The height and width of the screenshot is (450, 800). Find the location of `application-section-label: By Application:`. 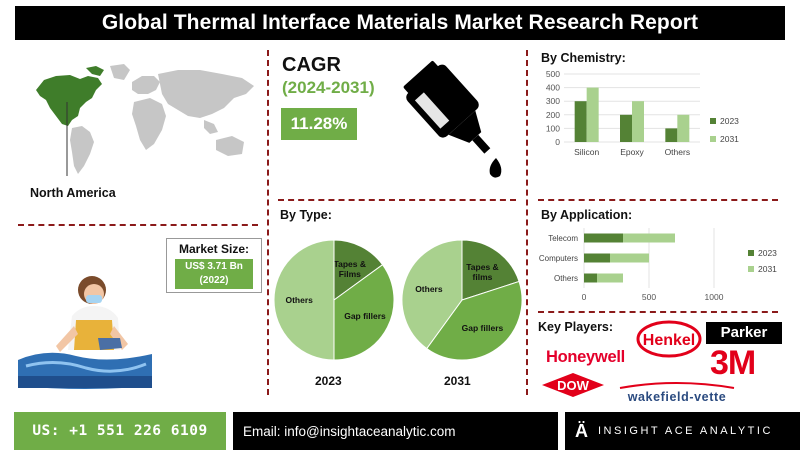

application-section-label: By Application: is located at coordinates (587, 215).